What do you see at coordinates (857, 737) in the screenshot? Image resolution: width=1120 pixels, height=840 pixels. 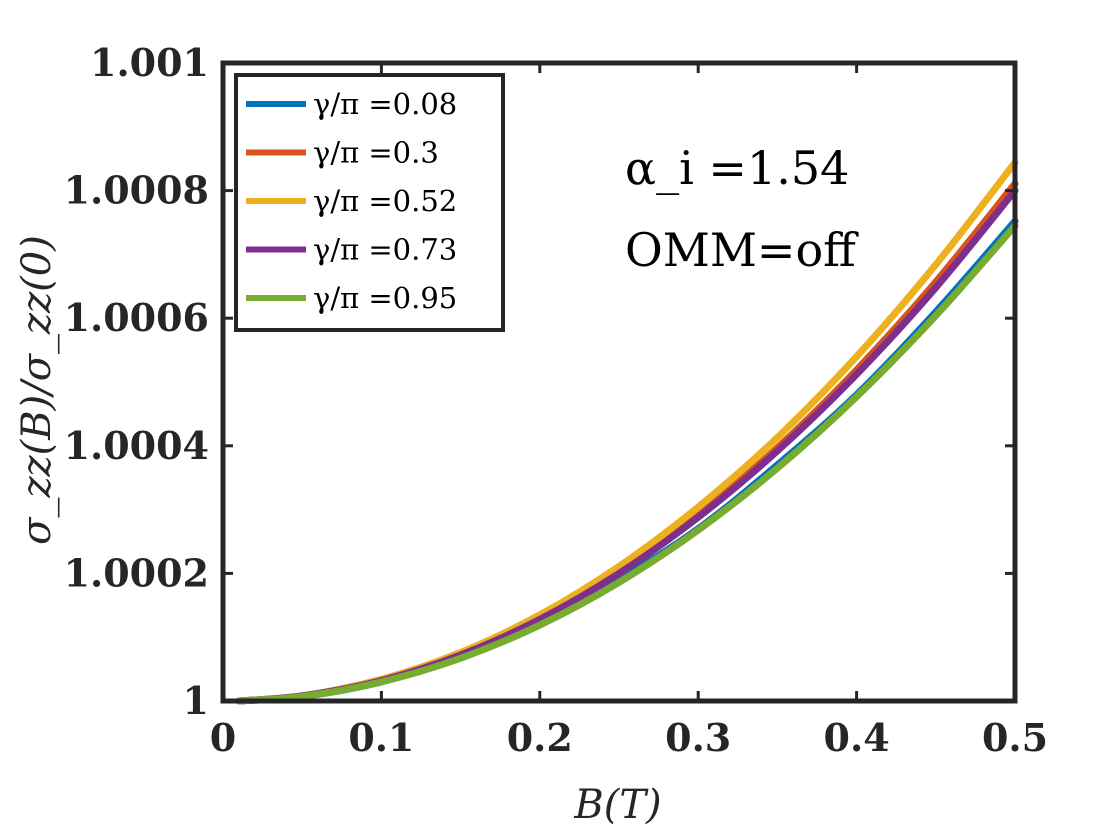 I see `x-tick-label: 0.4` at bounding box center [857, 737].